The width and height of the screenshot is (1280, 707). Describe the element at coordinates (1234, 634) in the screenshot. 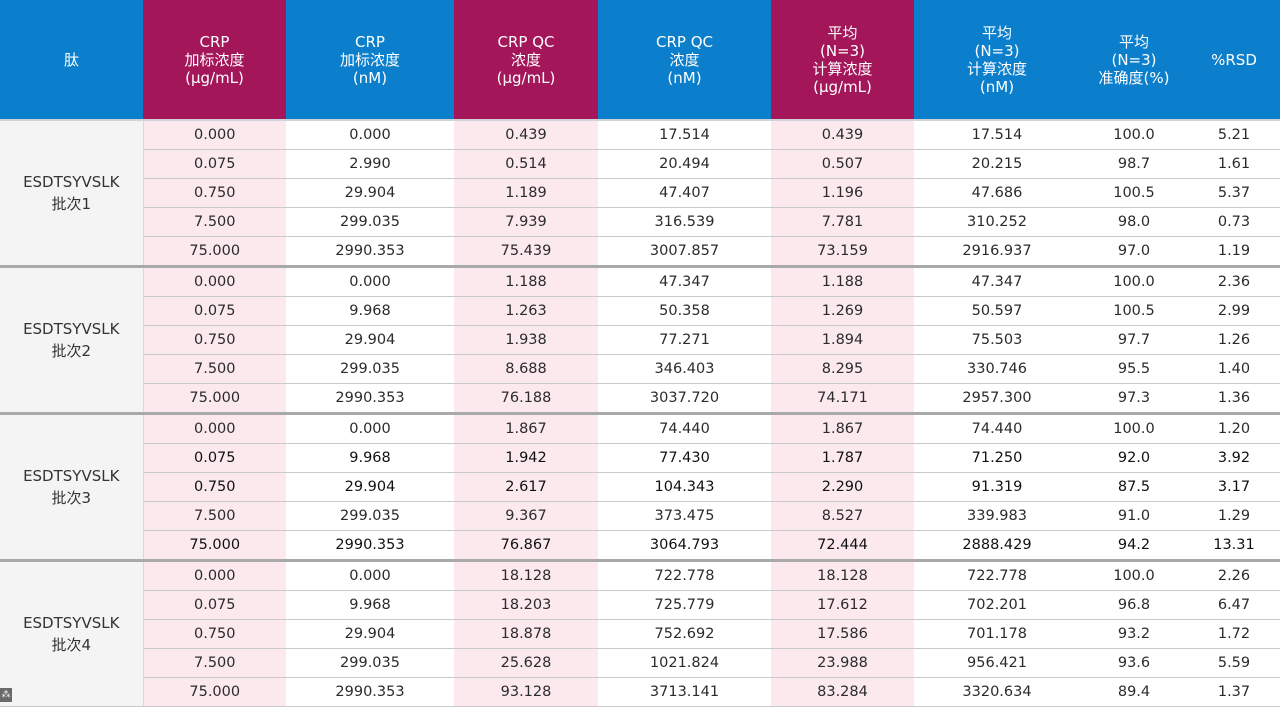

I see `table-cell: 1.72` at that location.